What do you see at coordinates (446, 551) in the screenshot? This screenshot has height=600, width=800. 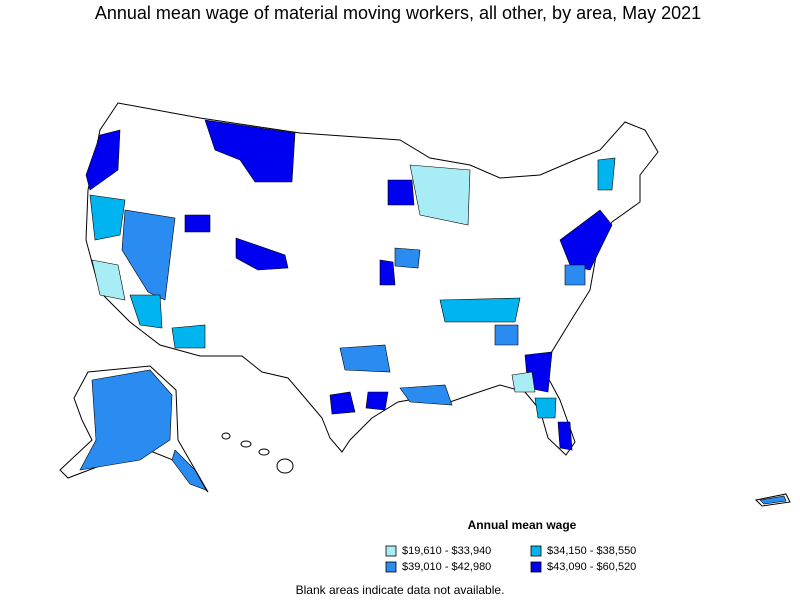 I see `legend-label: $19,610 - $33,940` at bounding box center [446, 551].